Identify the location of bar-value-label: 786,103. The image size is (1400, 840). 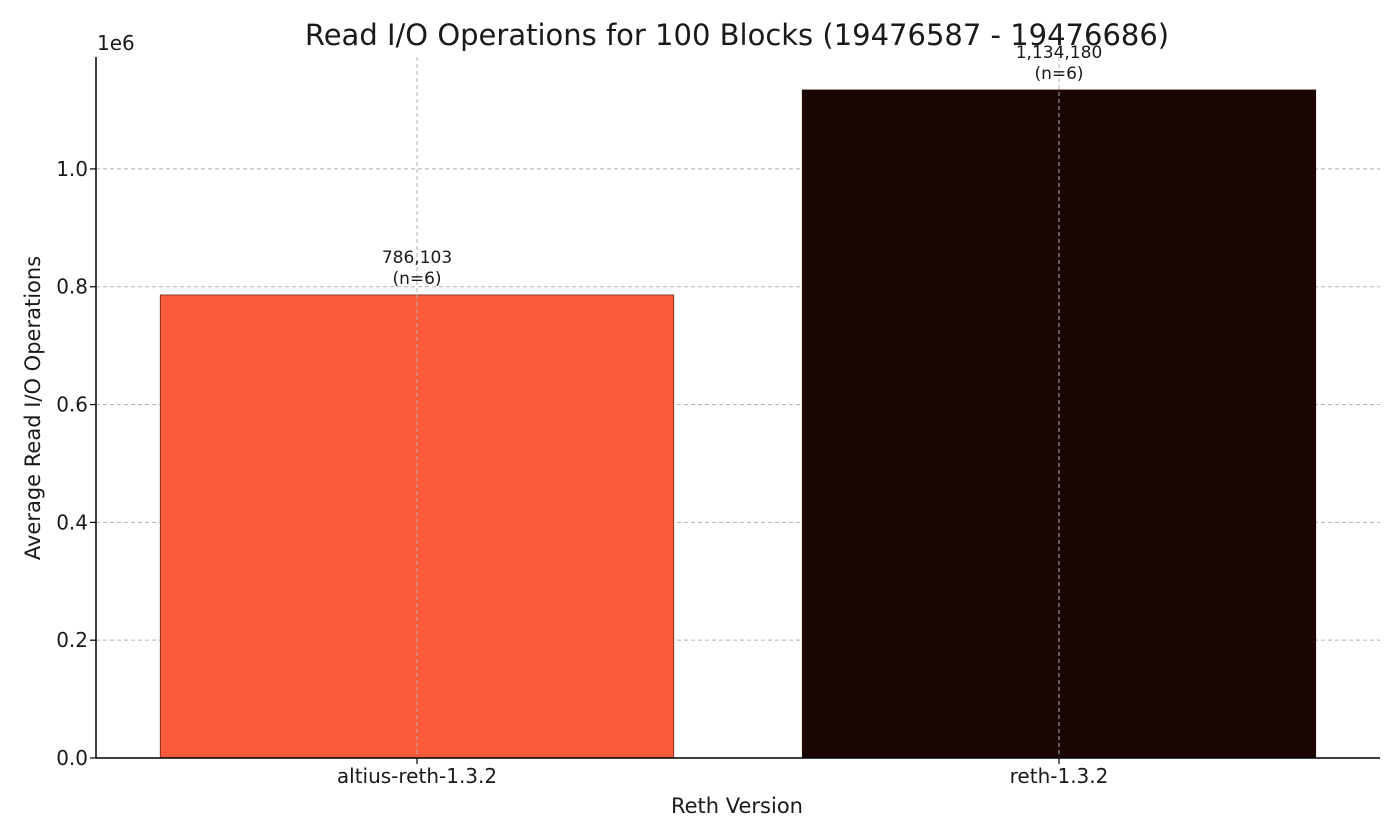
(417, 258).